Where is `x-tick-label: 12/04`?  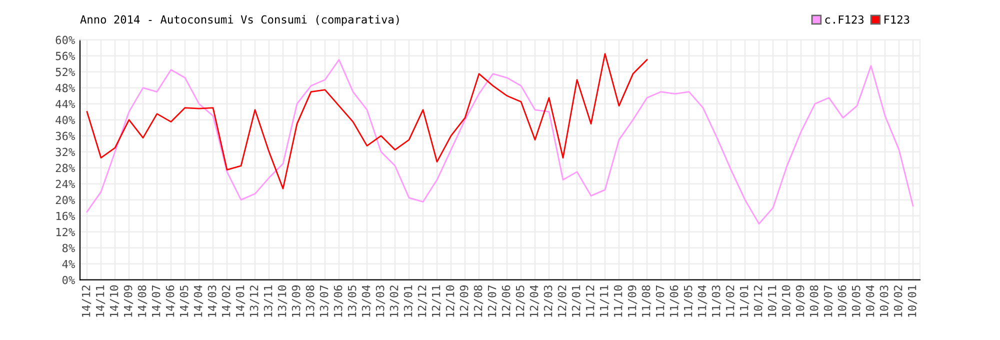 x-tick-label: 12/04 is located at coordinates (535, 301).